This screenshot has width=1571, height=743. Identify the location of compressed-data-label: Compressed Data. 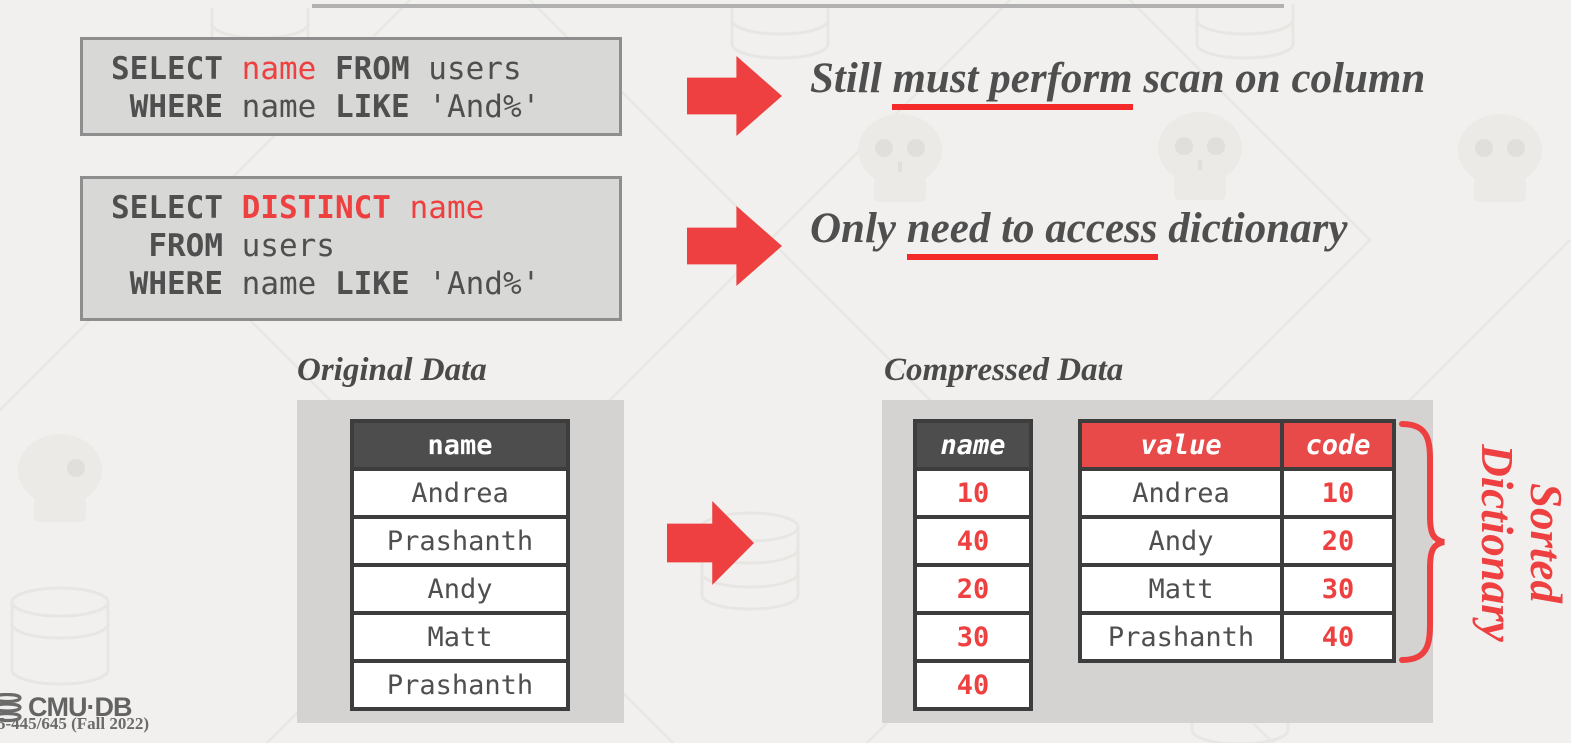
(1004, 370).